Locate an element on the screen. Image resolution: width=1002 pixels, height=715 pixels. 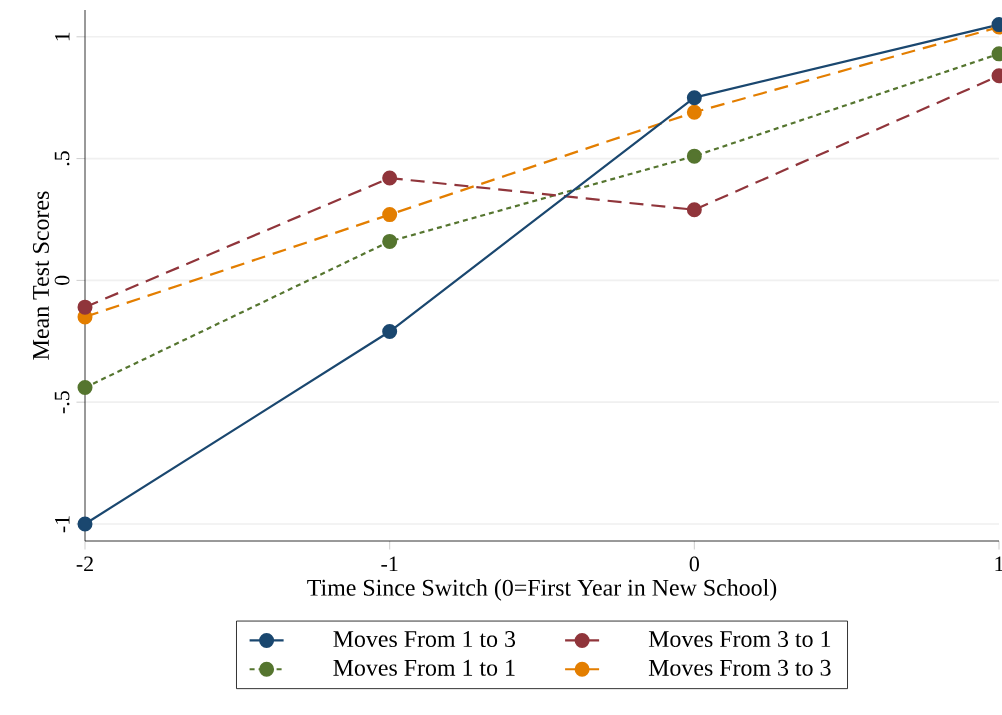
x-tick-label: -2 is located at coordinates (84, 564).